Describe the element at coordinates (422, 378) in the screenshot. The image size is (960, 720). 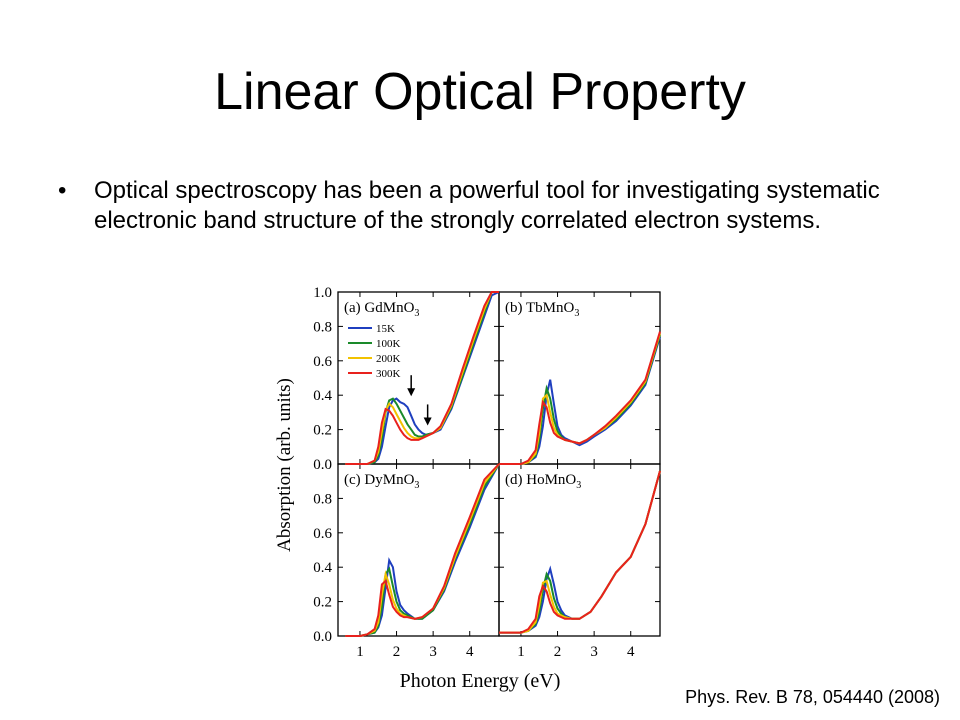
I see `series-line-a-300K` at that location.